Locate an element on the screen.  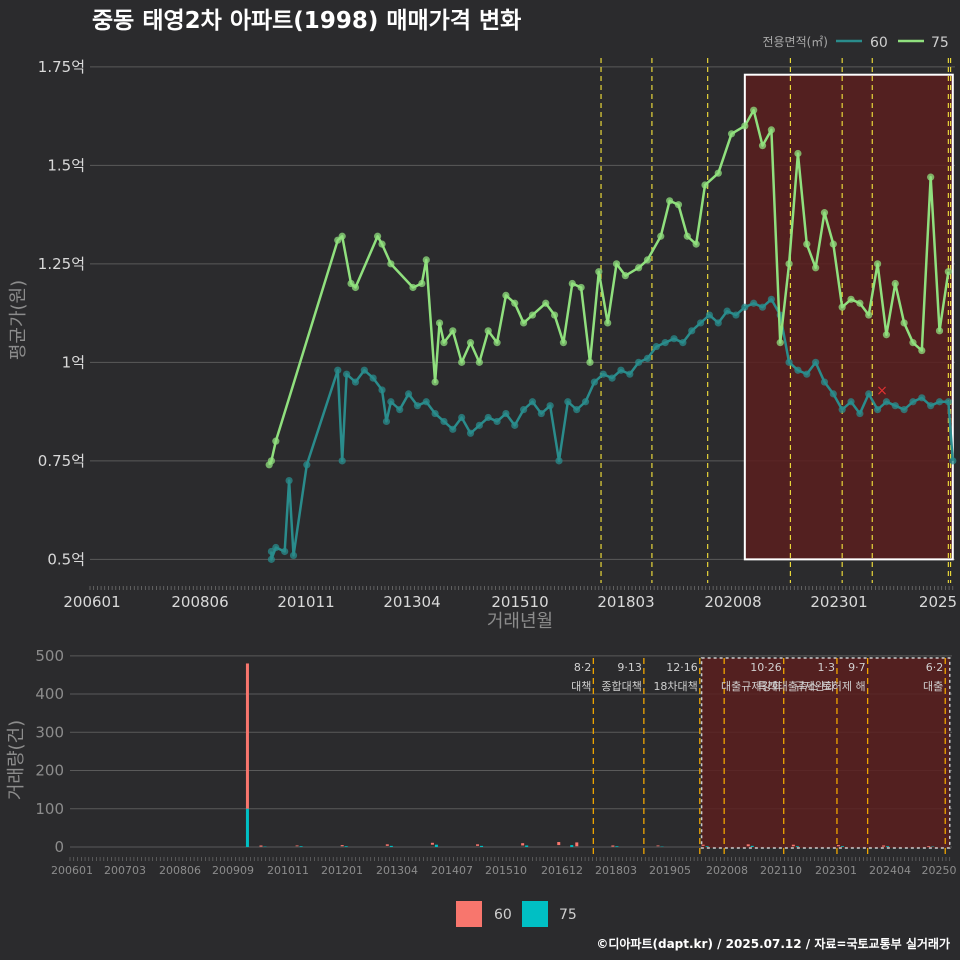
y-tick-label: 0.5억 is located at coordinates (66, 559).